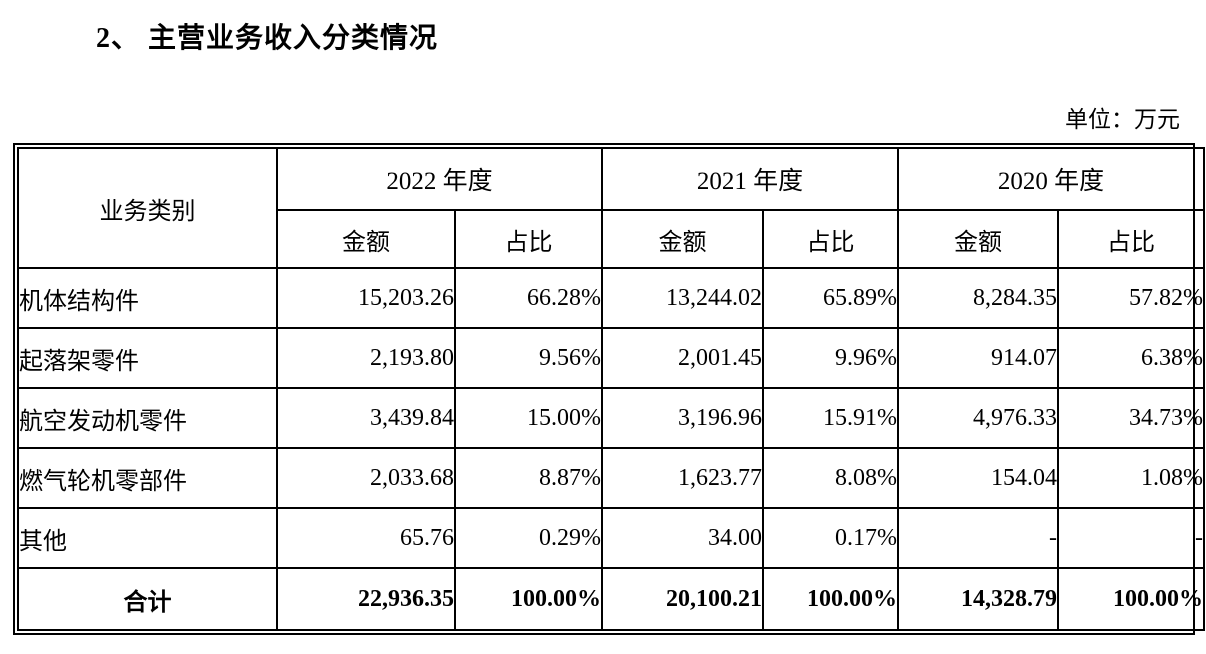 The height and width of the screenshot is (654, 1206). What do you see at coordinates (528, 538) in the screenshot?
I see `value-cell: 0.29%` at bounding box center [528, 538].